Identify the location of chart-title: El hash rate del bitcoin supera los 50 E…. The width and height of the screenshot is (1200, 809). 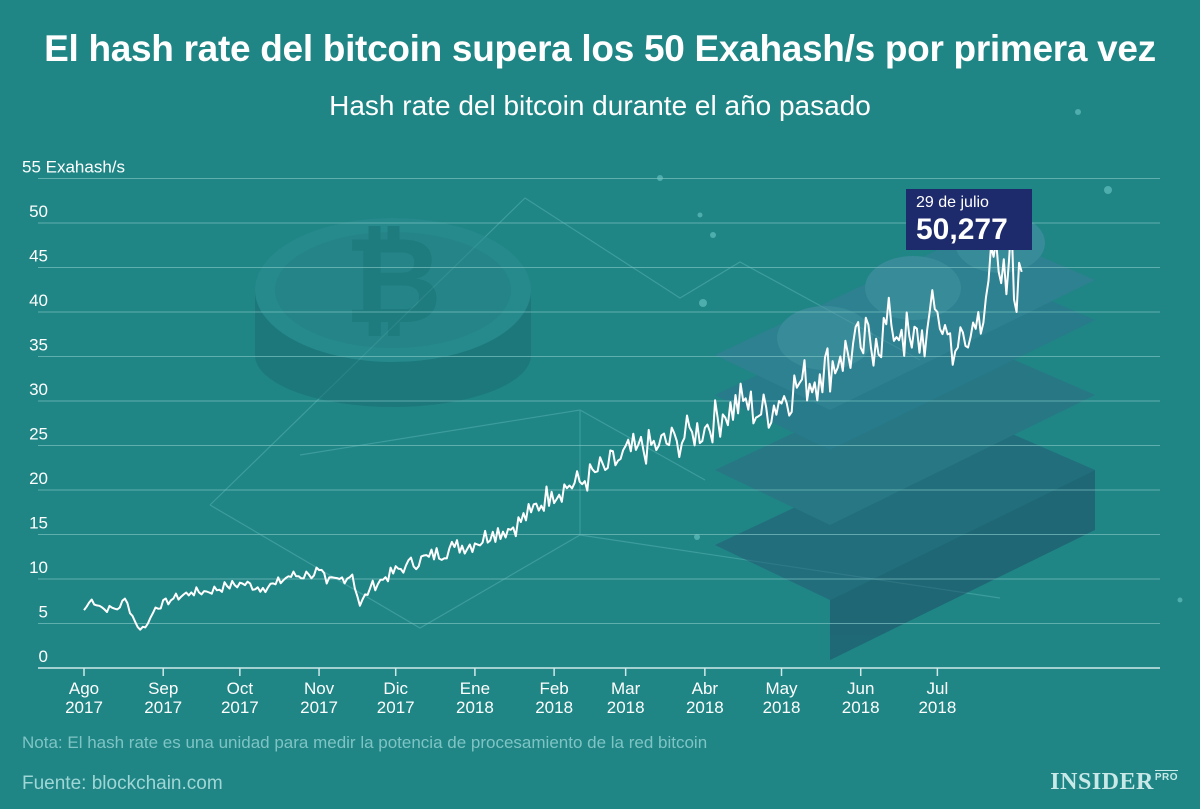
(600, 48).